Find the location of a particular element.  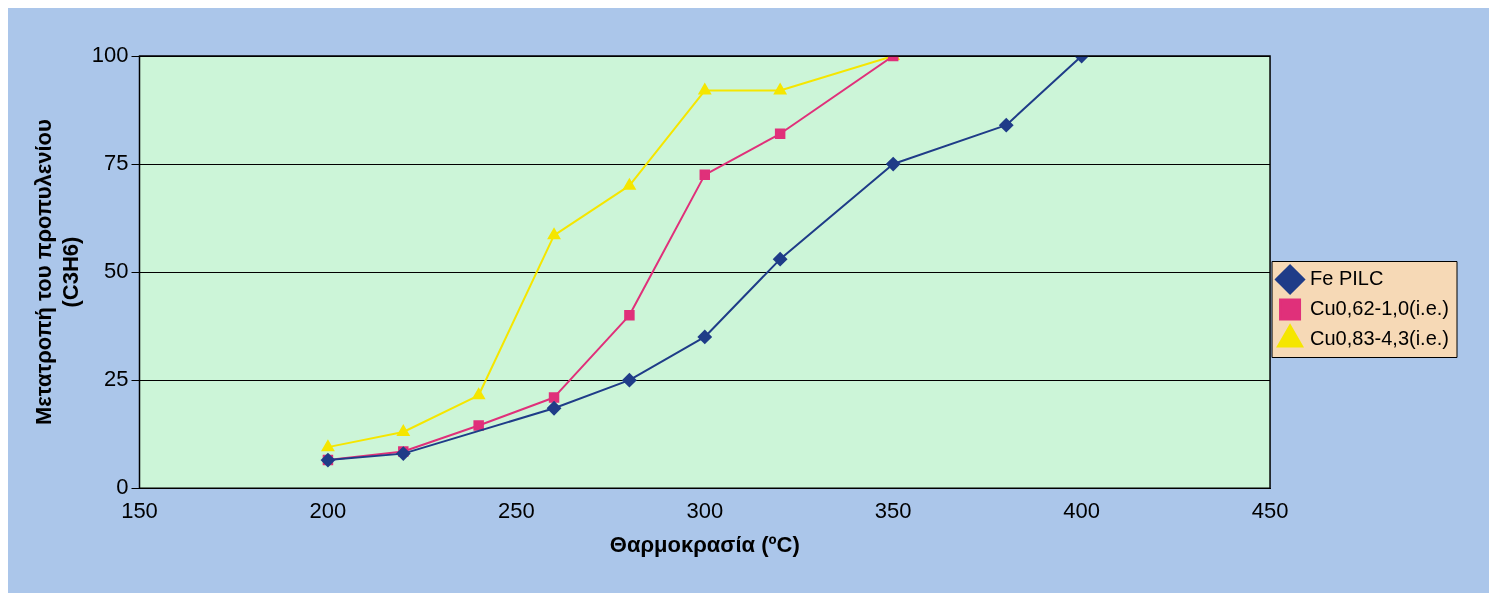

y-tick-label: 25 is located at coordinates (116, 379).